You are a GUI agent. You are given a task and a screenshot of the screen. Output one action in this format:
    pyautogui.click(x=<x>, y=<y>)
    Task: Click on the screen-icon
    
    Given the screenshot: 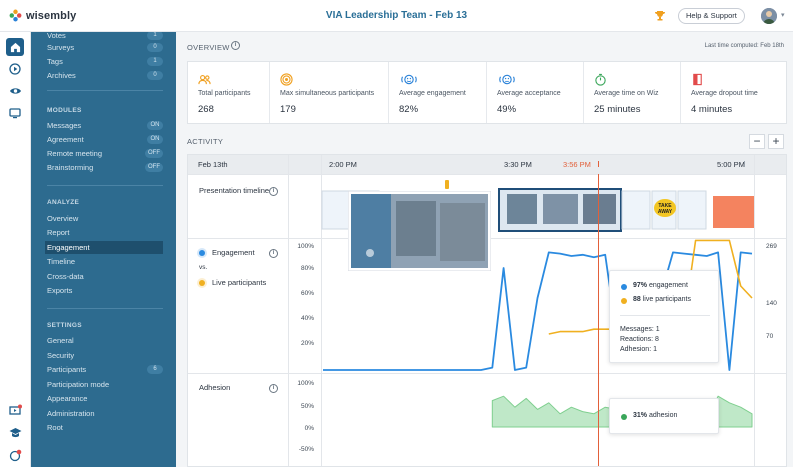 What is the action you would take?
    pyautogui.click(x=15, y=113)
    